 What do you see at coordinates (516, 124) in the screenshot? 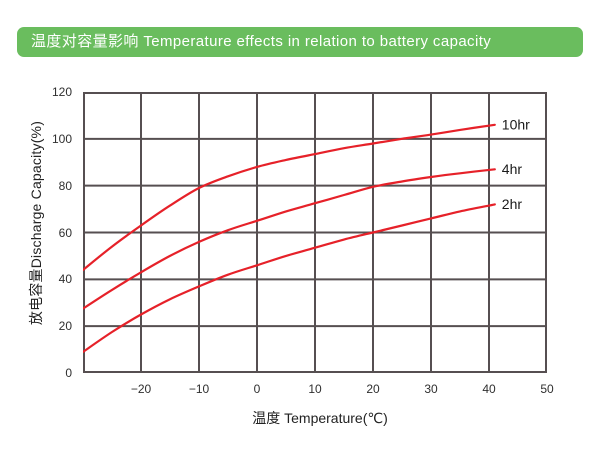
I see `curve-label-10hr: 10hr` at bounding box center [516, 124].